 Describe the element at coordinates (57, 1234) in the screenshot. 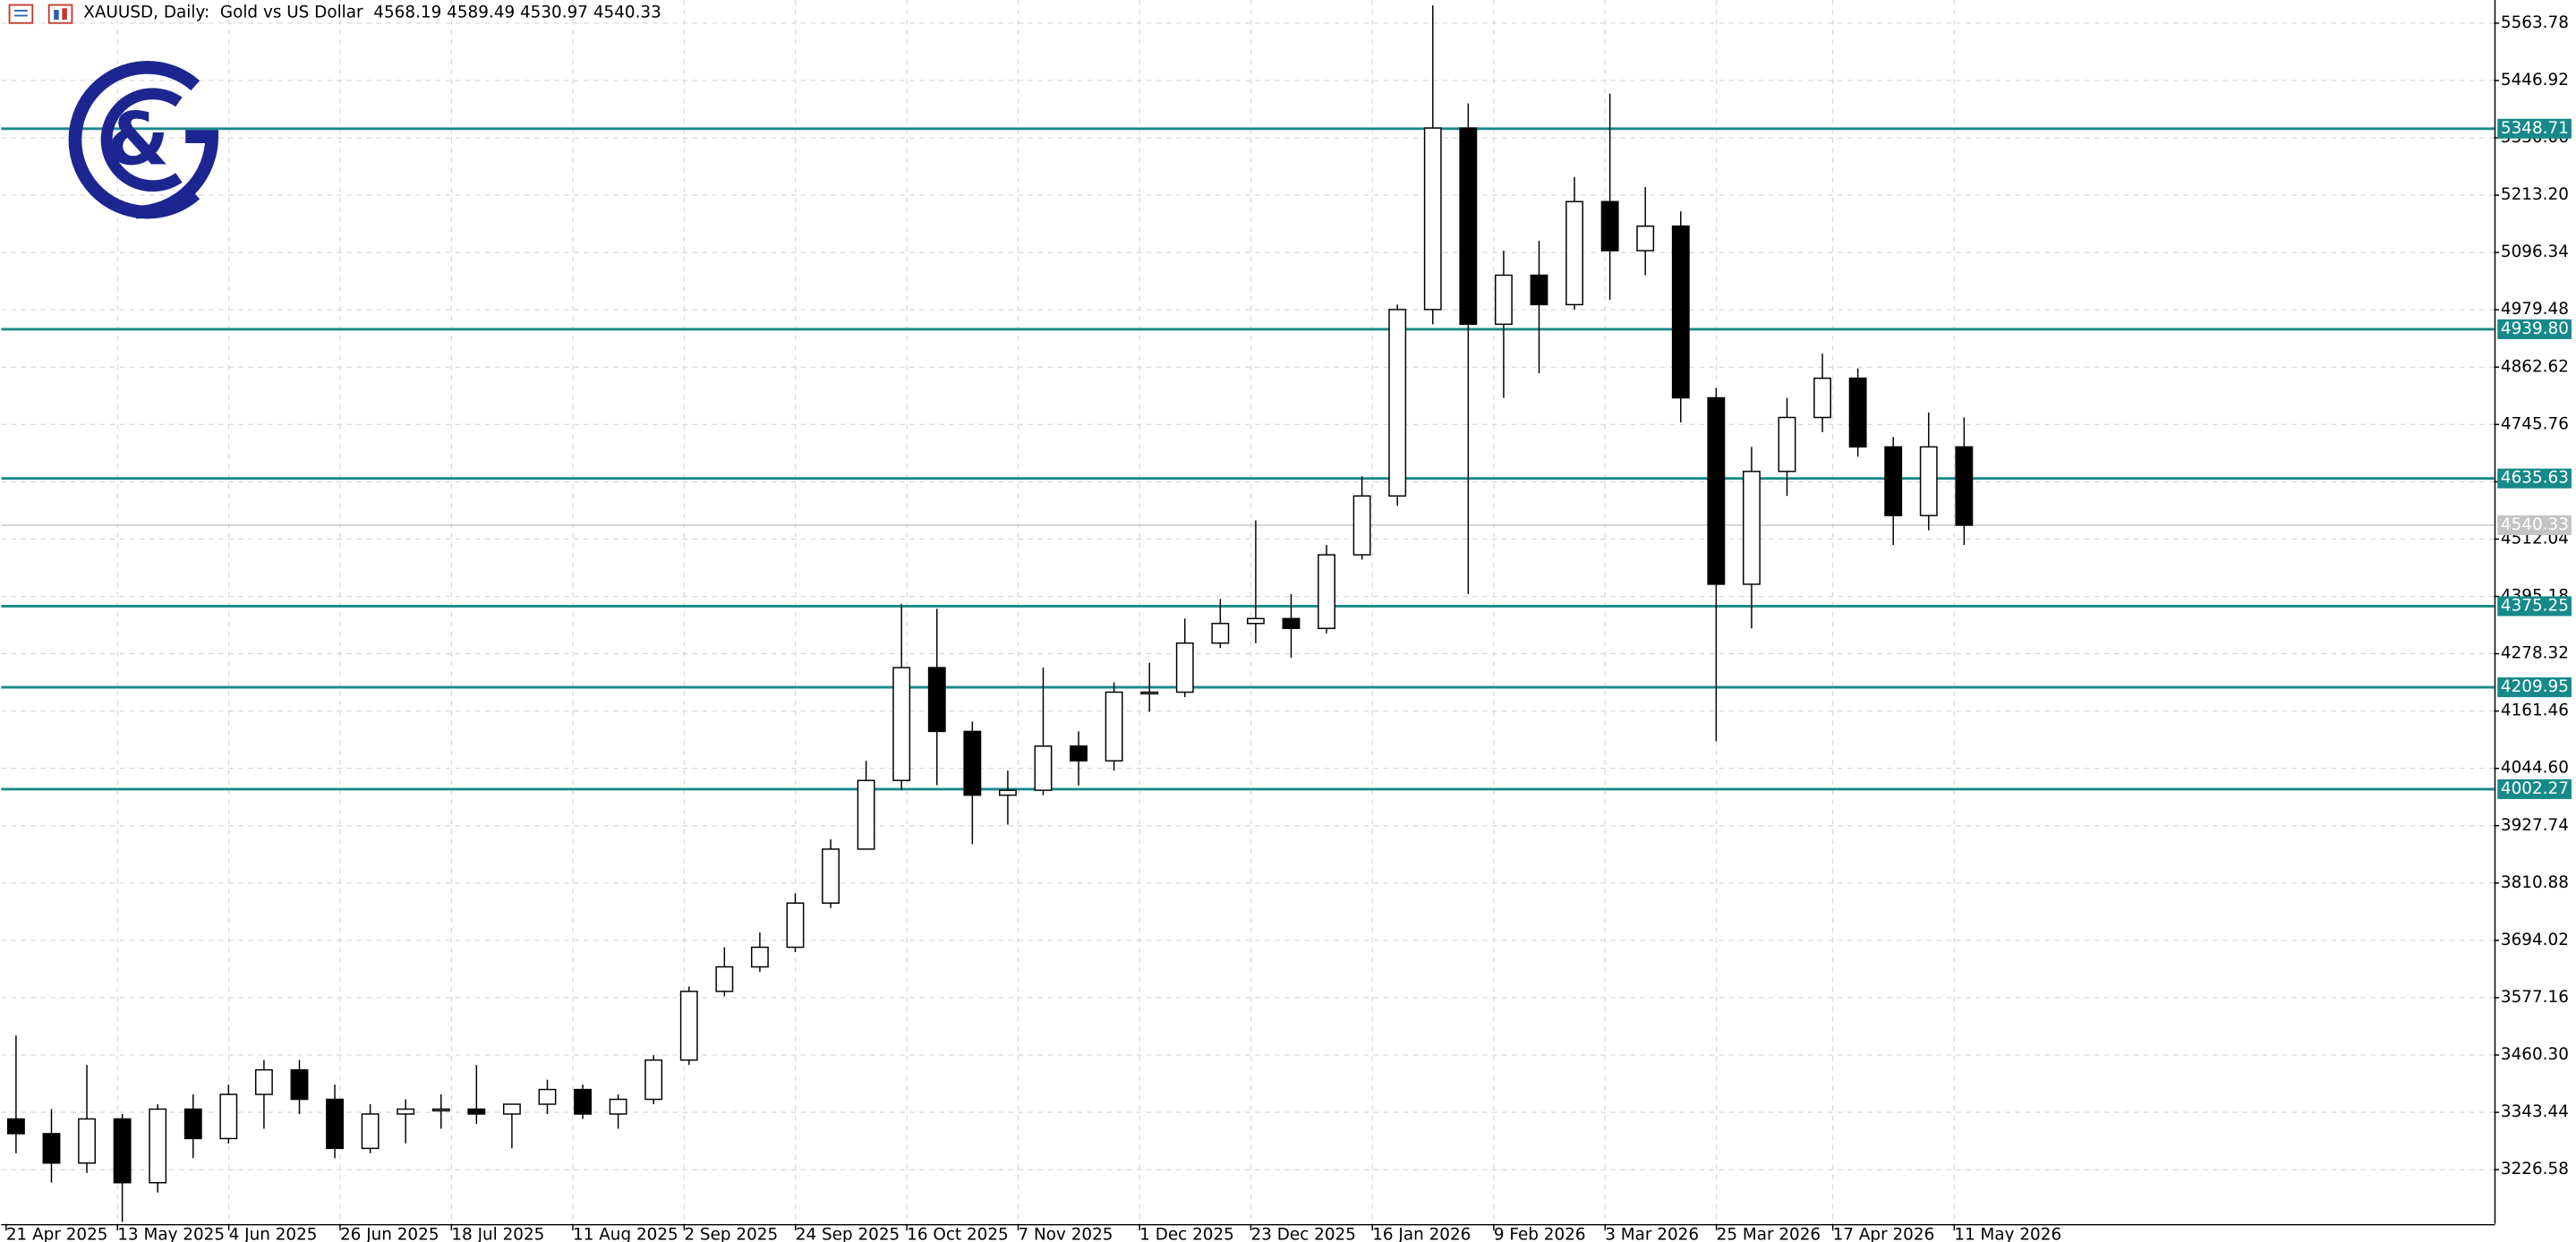

I see `x-tick-label: 21 Apr 2025` at that location.